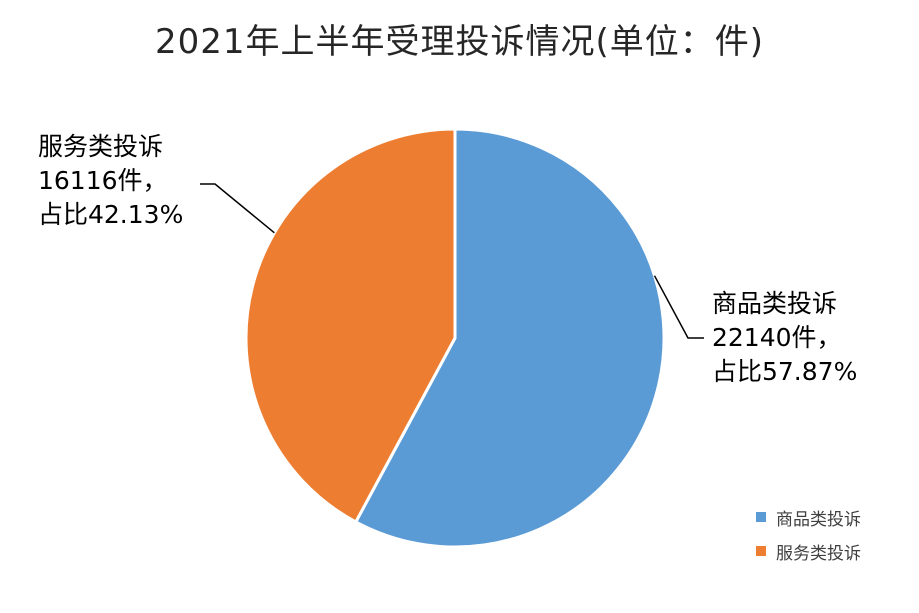  Describe the element at coordinates (761, 551) in the screenshot. I see `legend-swatch-service` at that location.